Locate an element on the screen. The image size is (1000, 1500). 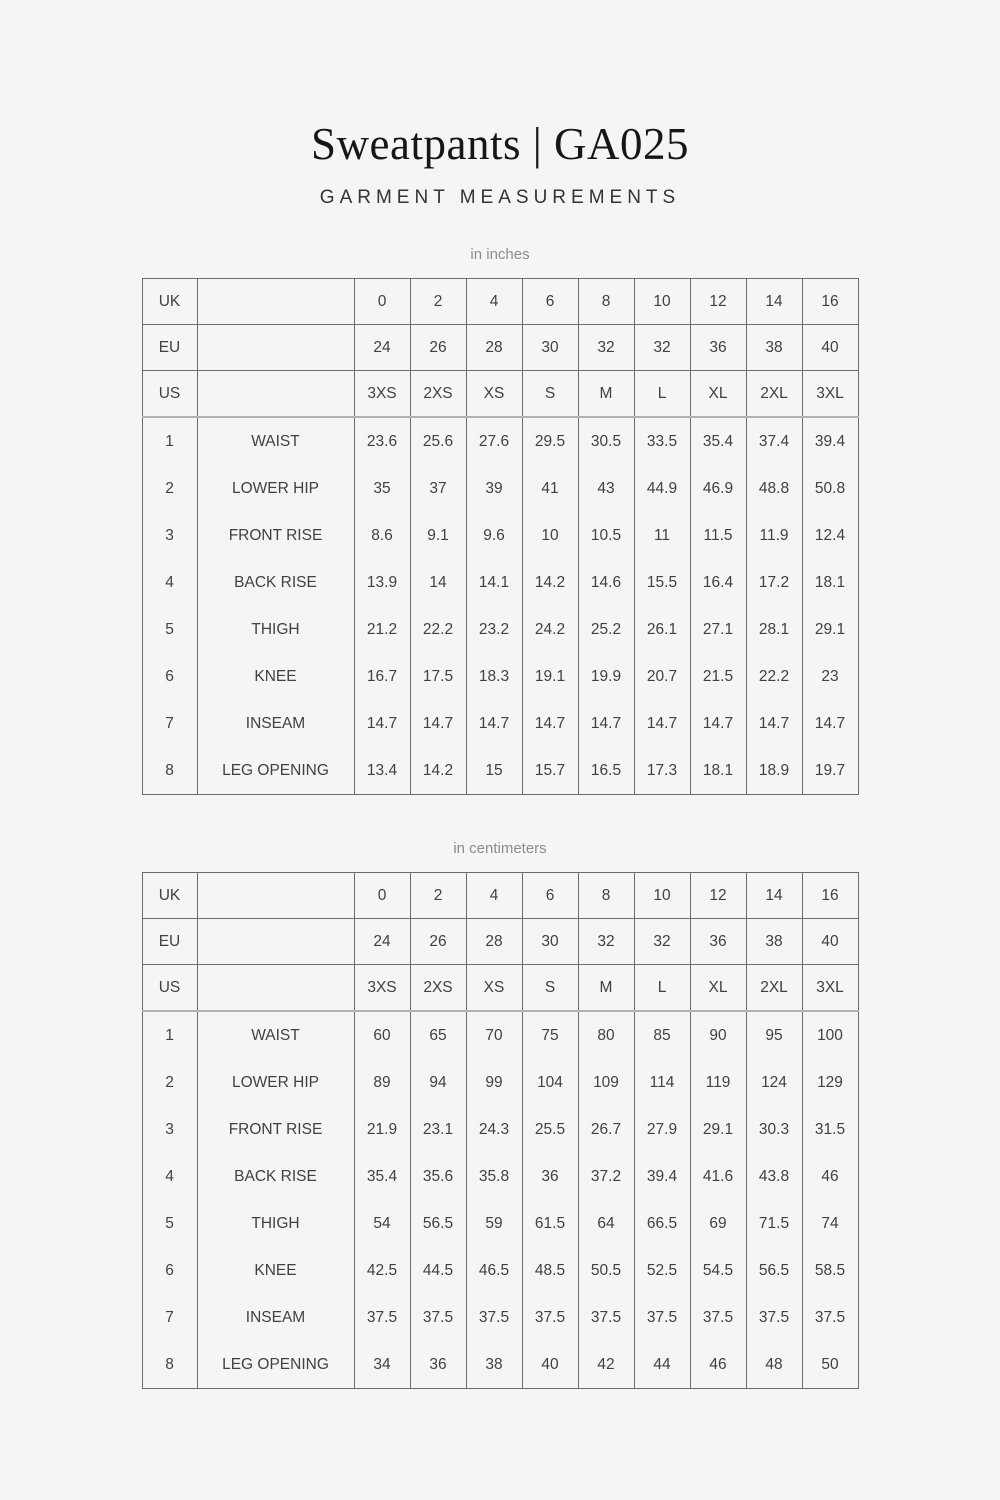
measurement-value-cell: 52.5 is located at coordinates (662, 1270).